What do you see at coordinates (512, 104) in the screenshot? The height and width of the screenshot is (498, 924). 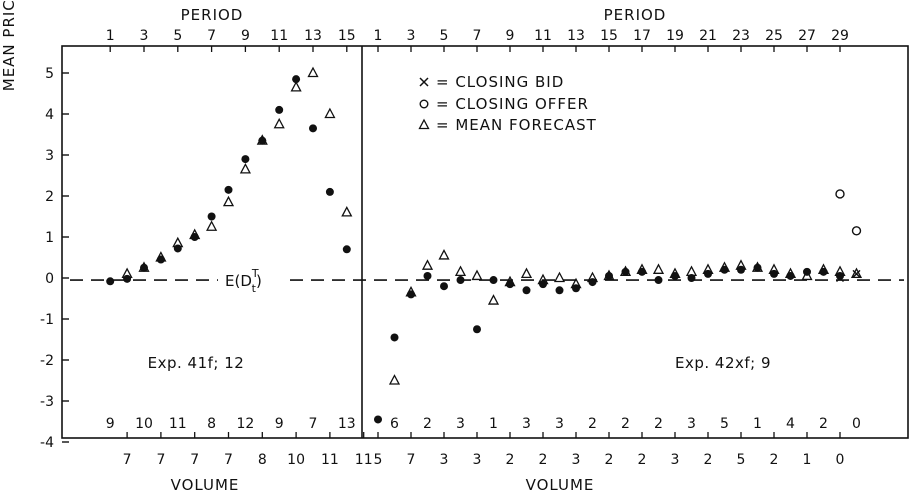 I see `legend-entry-label: = CLOSING OFFER` at bounding box center [512, 104].